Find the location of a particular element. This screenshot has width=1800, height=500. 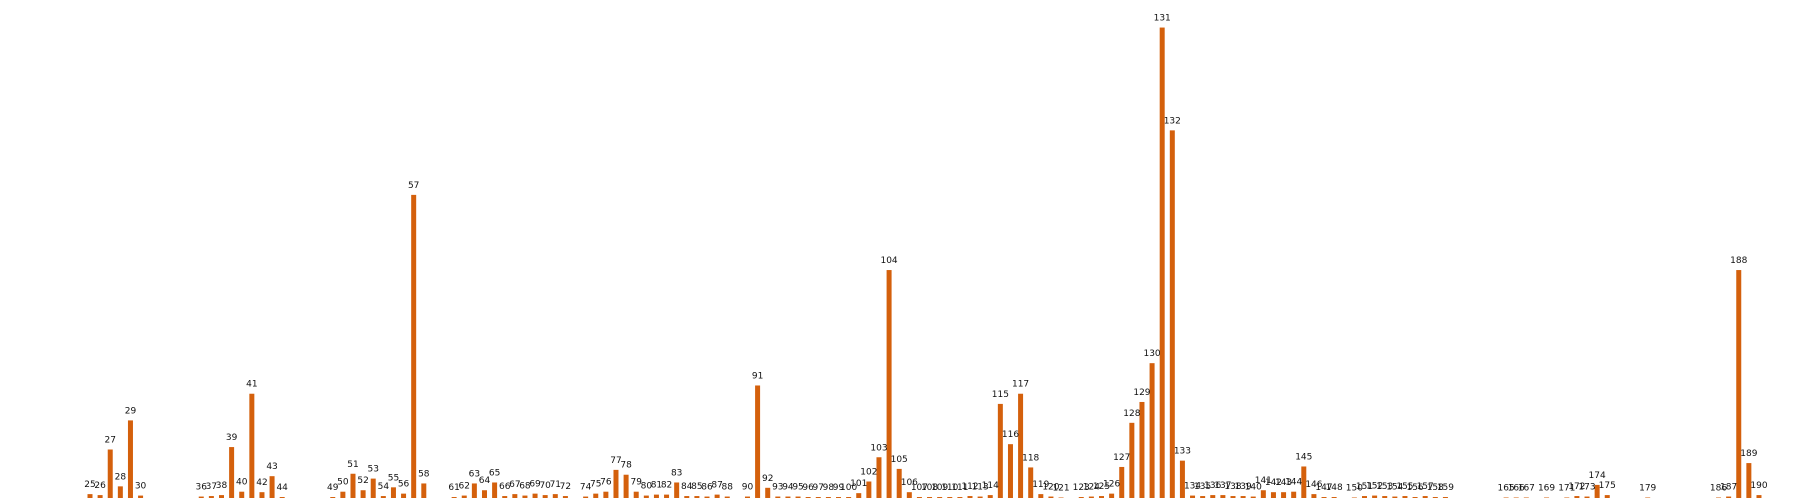

bar-label-173: 173 is located at coordinates (1586, 488).